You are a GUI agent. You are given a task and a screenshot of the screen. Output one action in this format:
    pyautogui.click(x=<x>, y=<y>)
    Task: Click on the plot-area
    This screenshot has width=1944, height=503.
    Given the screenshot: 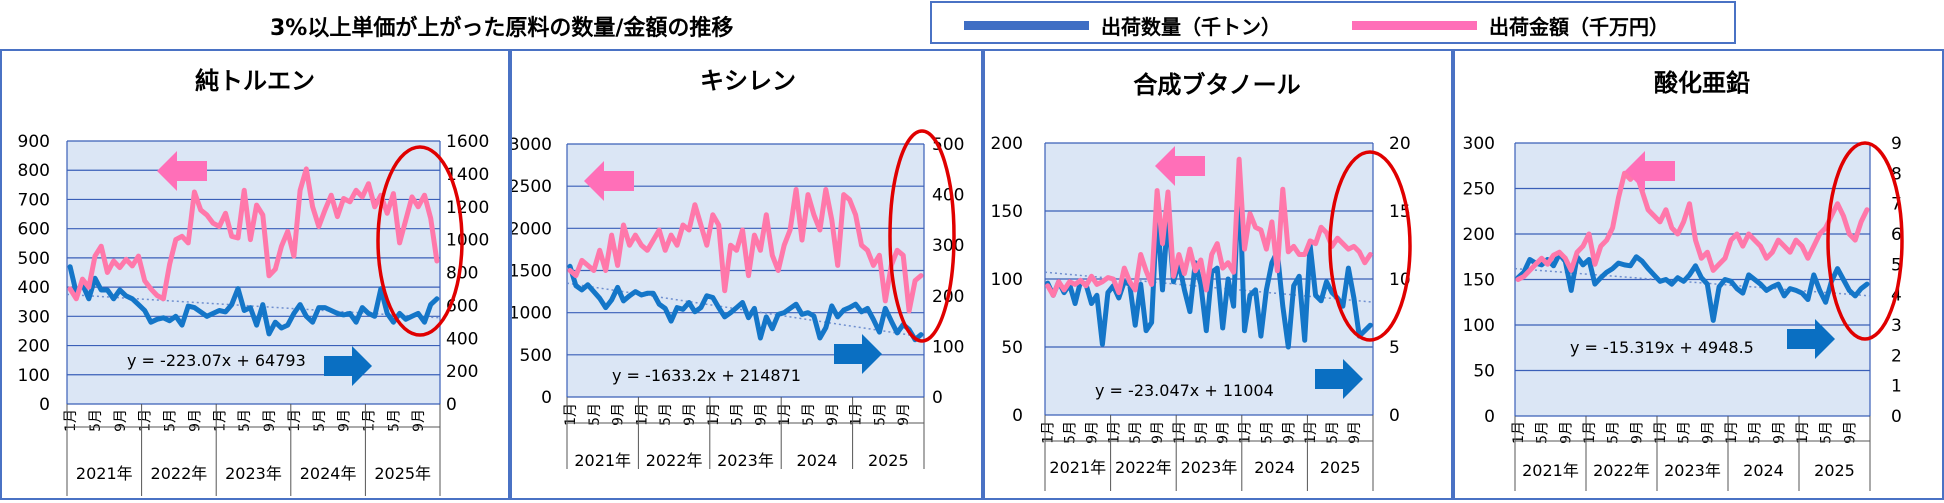 What is the action you would take?
    pyautogui.click(x=253, y=272)
    